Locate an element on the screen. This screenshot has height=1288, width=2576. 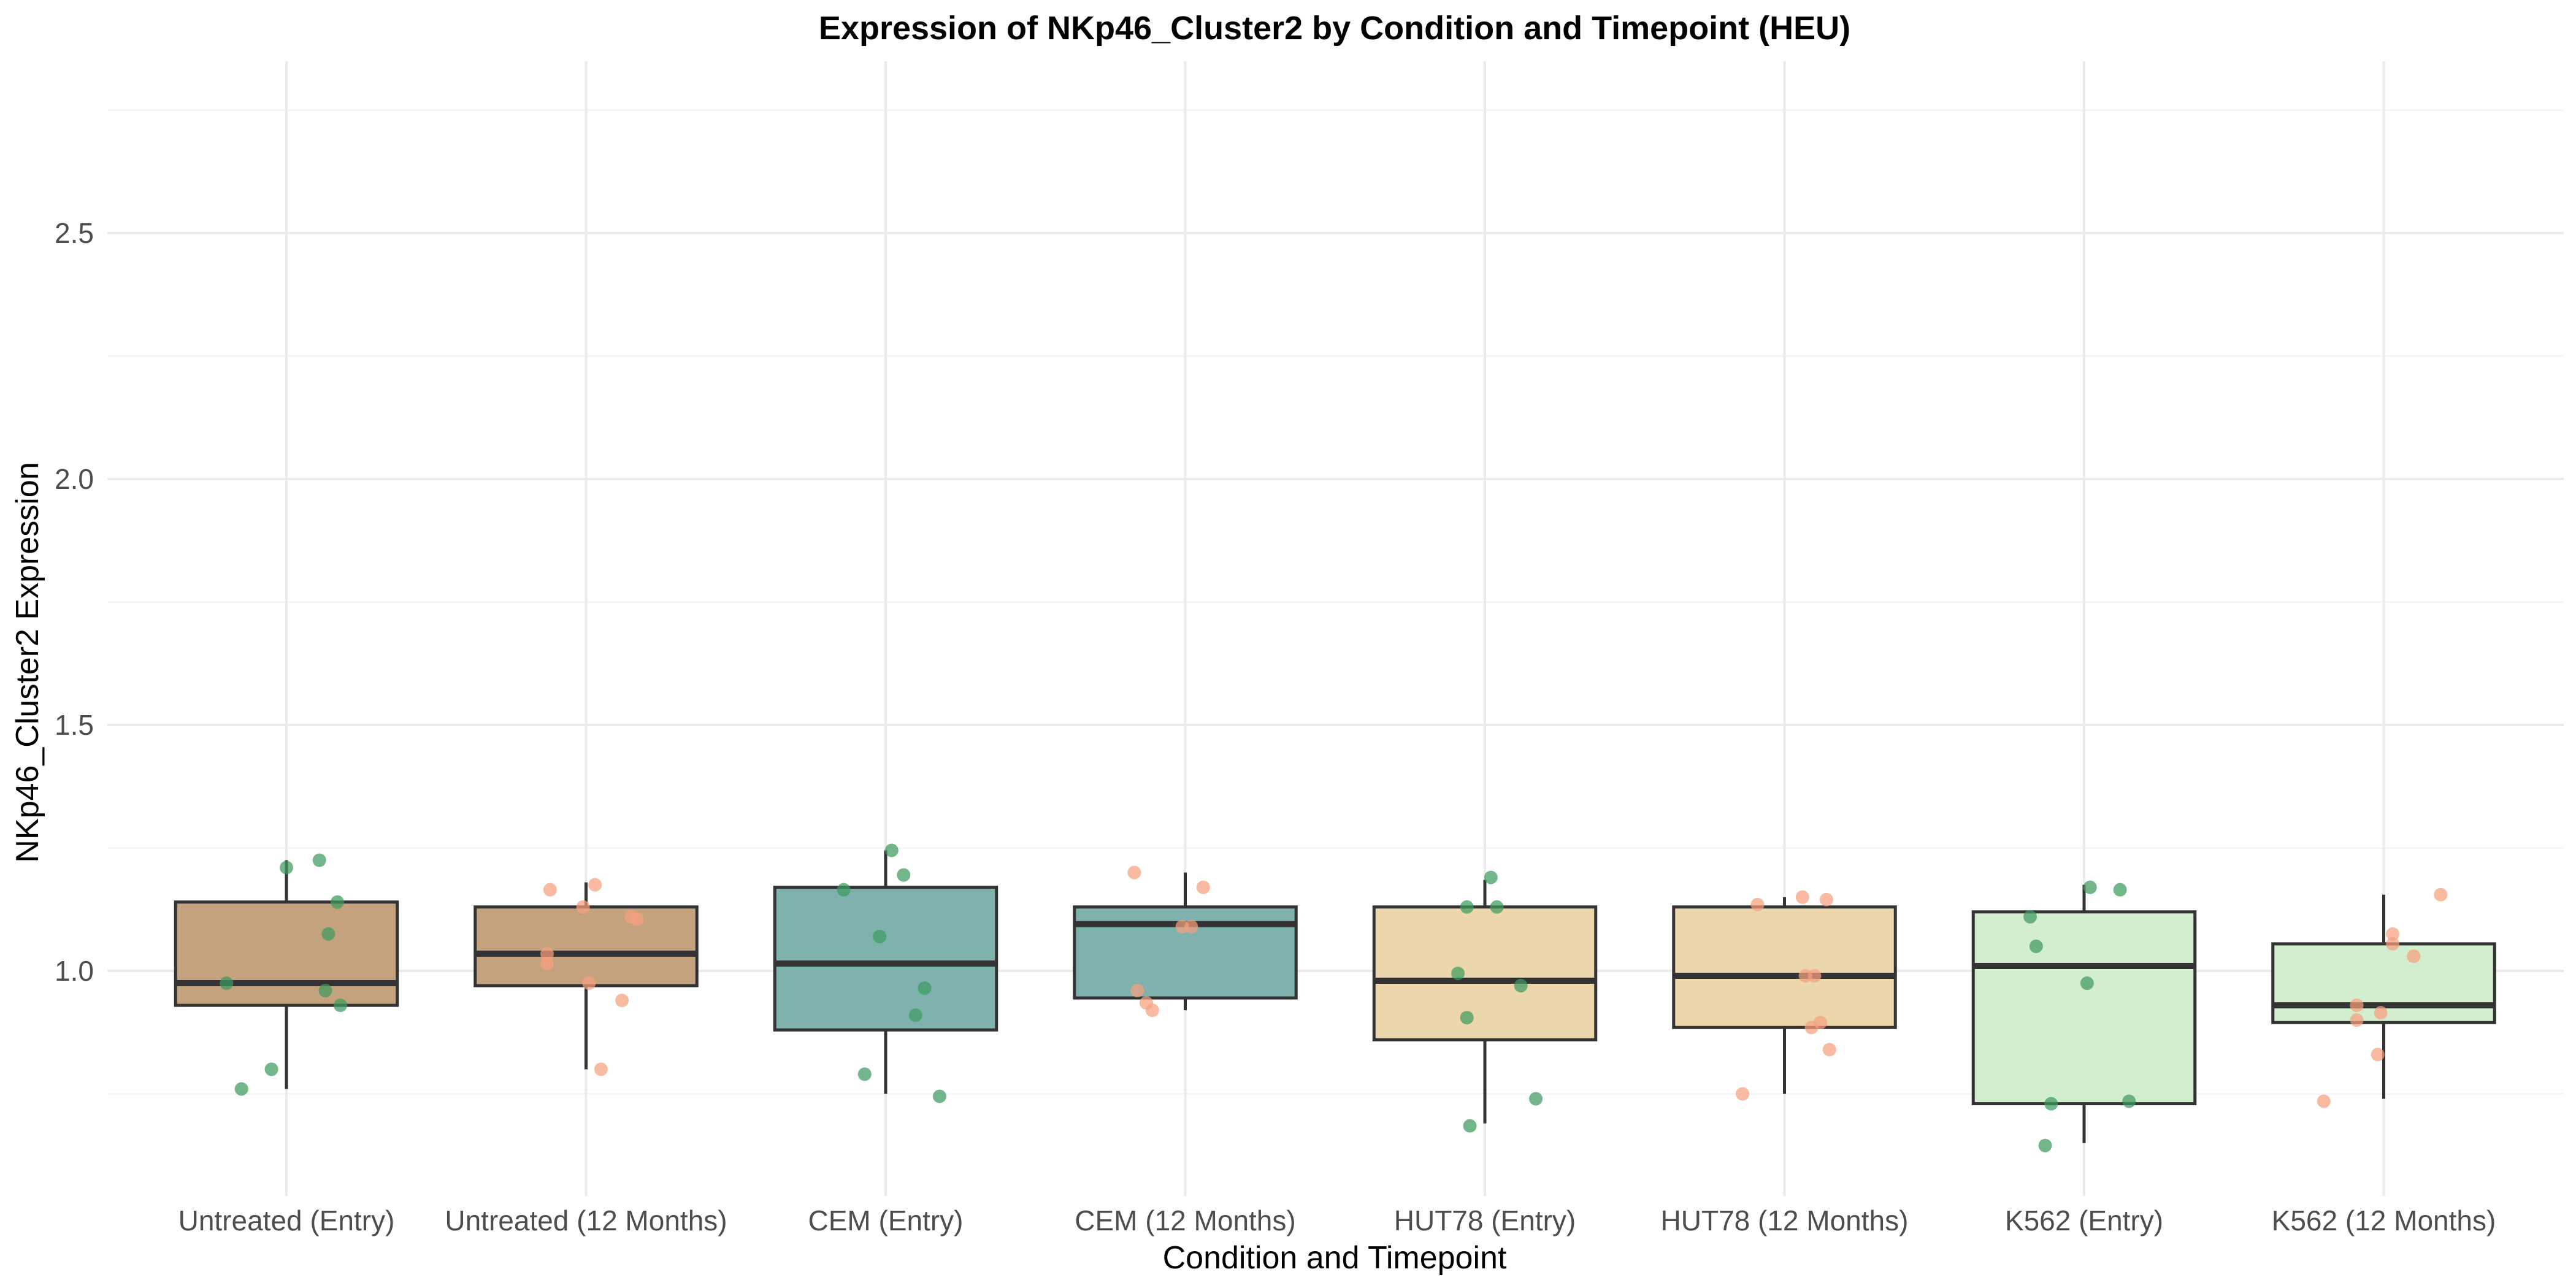
x-tick-label: K562 (Entry) is located at coordinates (2084, 1220).